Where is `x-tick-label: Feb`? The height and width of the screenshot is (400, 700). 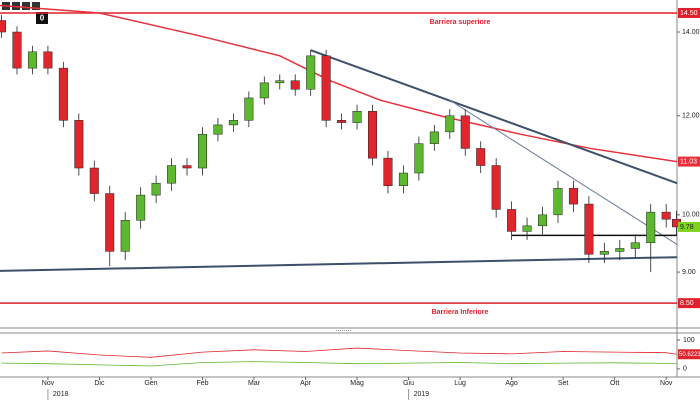
x-tick-label: Feb is located at coordinates (202, 383).